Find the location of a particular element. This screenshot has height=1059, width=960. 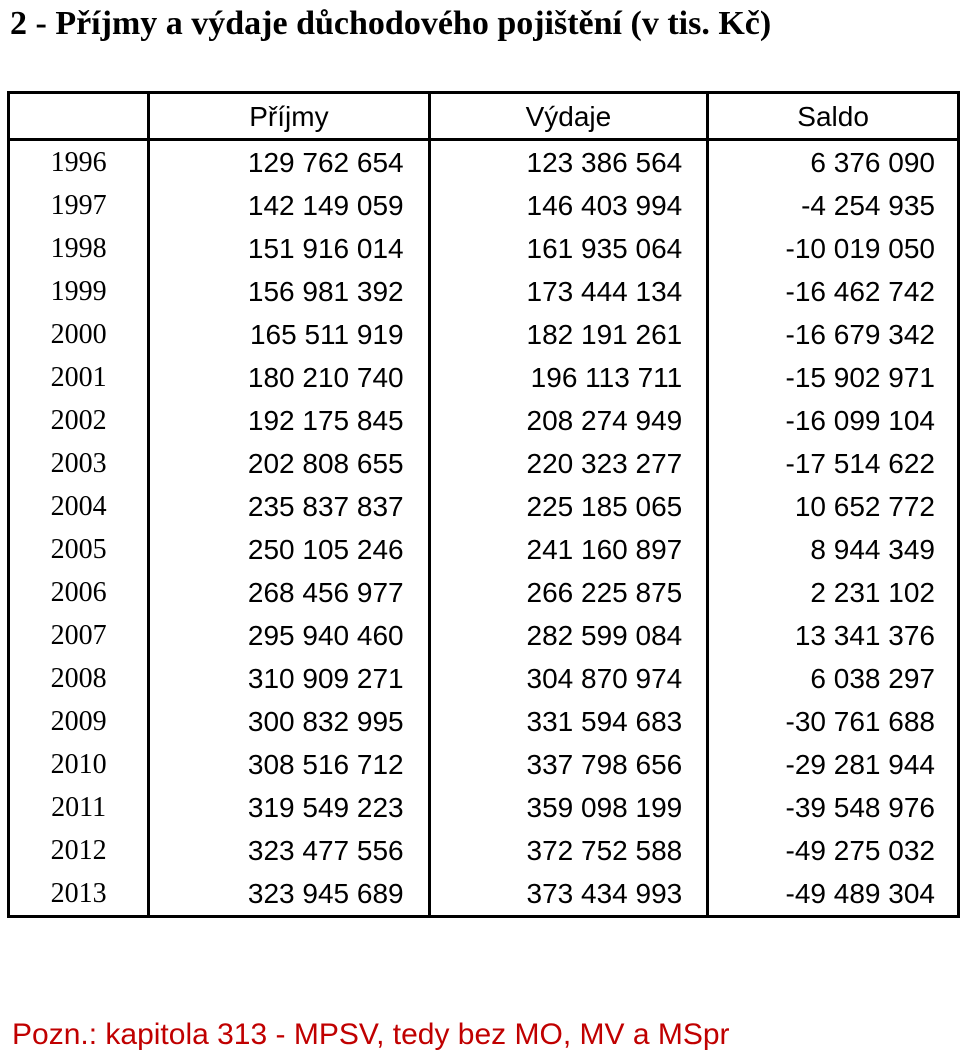

vydaje-cell: 173 444 134 is located at coordinates (569, 291).